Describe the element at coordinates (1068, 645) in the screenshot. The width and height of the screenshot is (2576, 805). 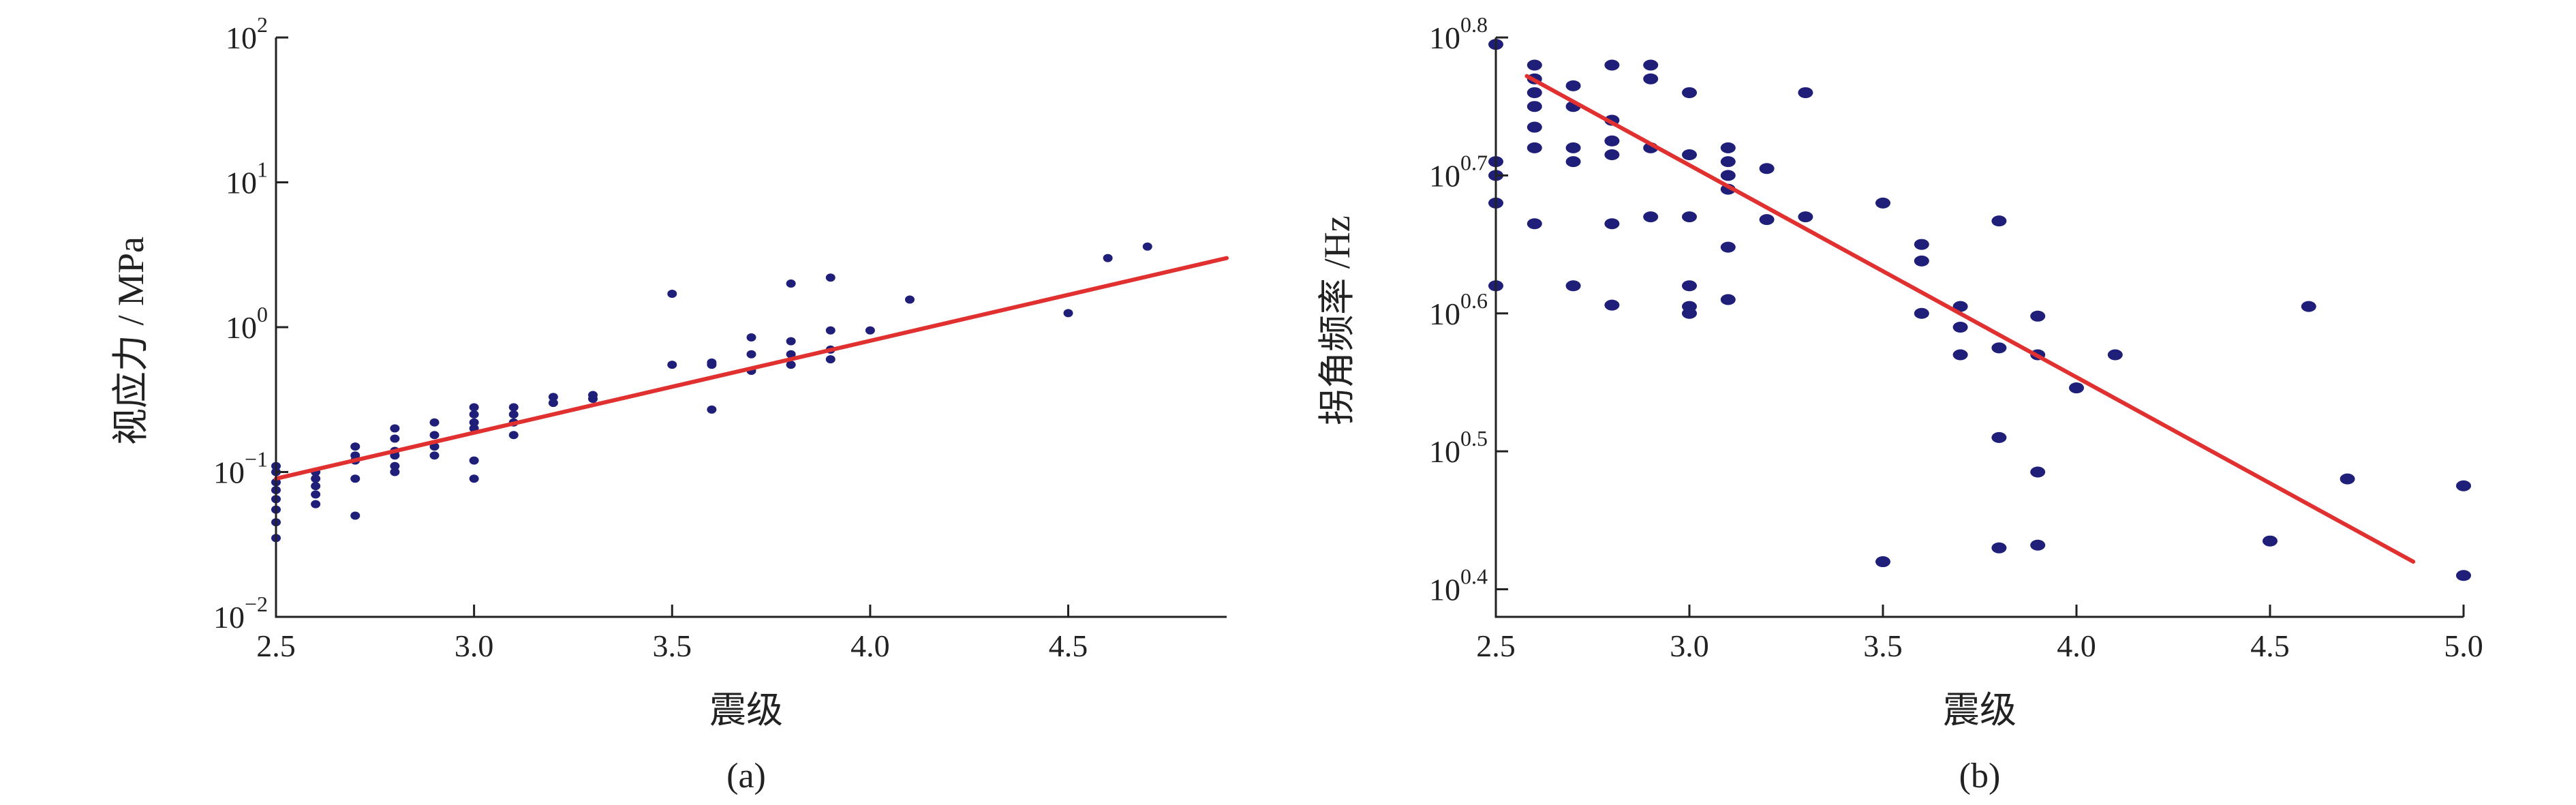
I see `panel-a-x-tick-label: 4.5` at that location.